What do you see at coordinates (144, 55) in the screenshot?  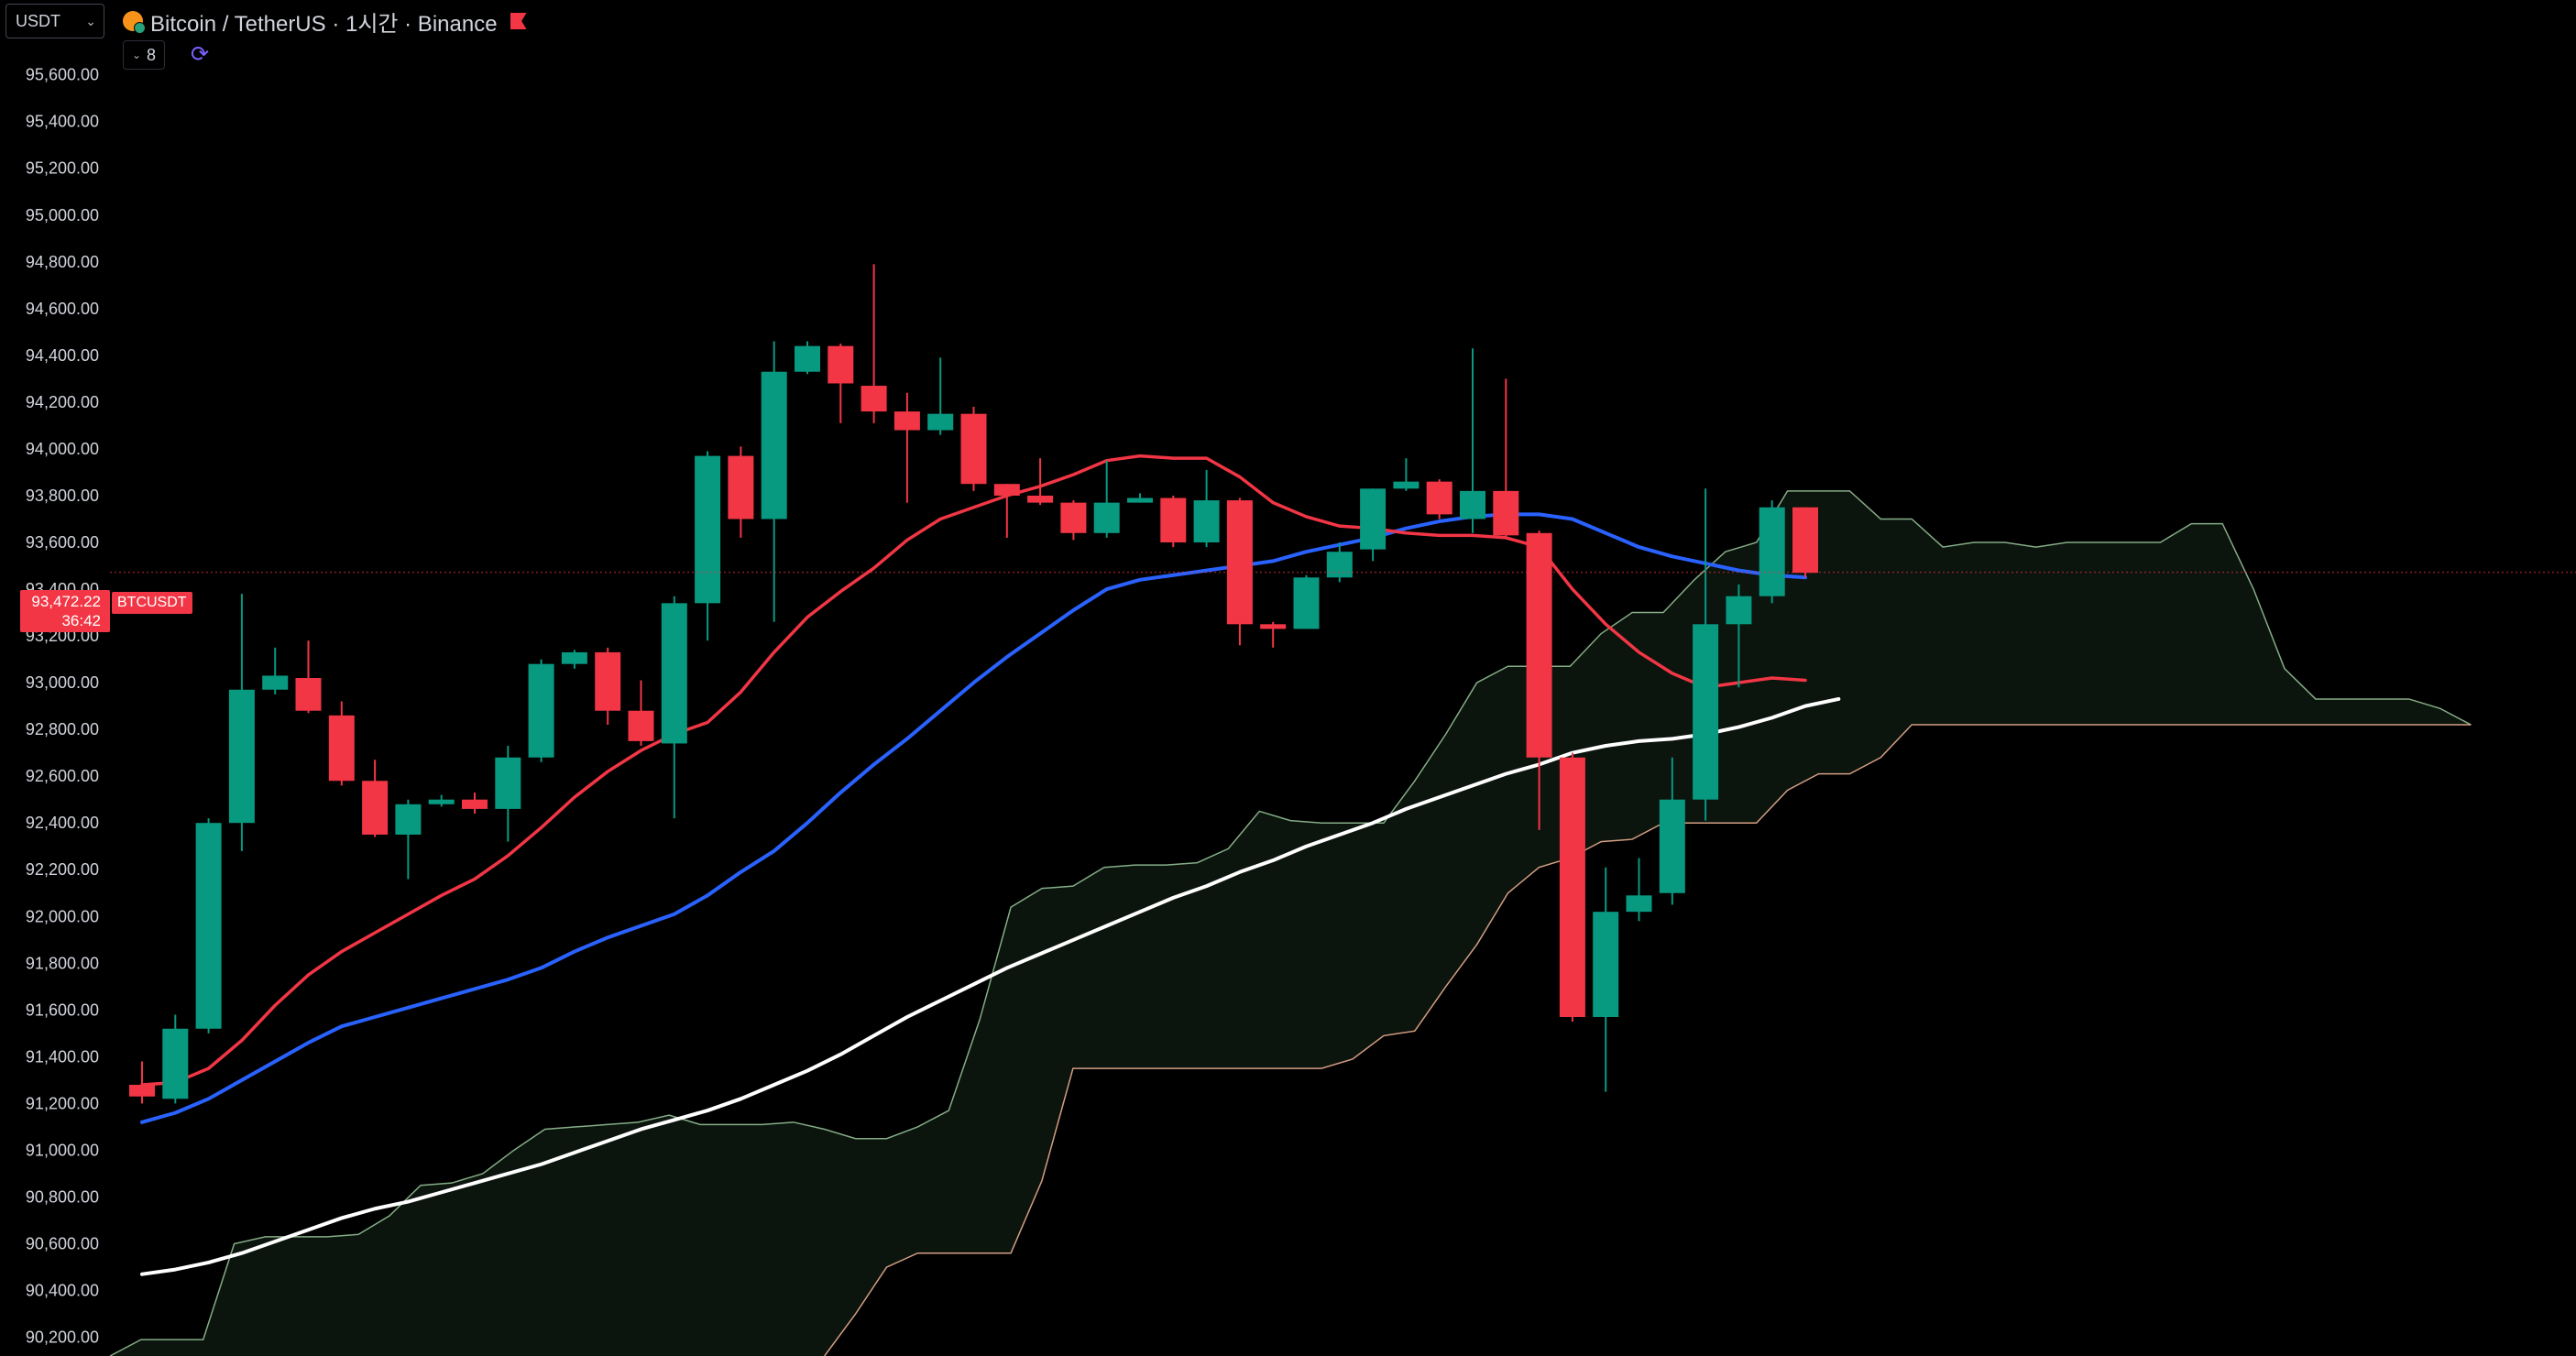 I see `indicators-toggle-button: ⌄ 8` at bounding box center [144, 55].